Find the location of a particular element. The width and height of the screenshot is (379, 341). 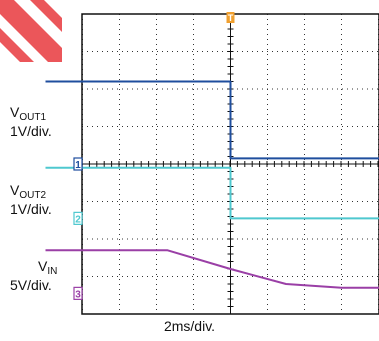

watermark-logo is located at coordinates (31, 31).